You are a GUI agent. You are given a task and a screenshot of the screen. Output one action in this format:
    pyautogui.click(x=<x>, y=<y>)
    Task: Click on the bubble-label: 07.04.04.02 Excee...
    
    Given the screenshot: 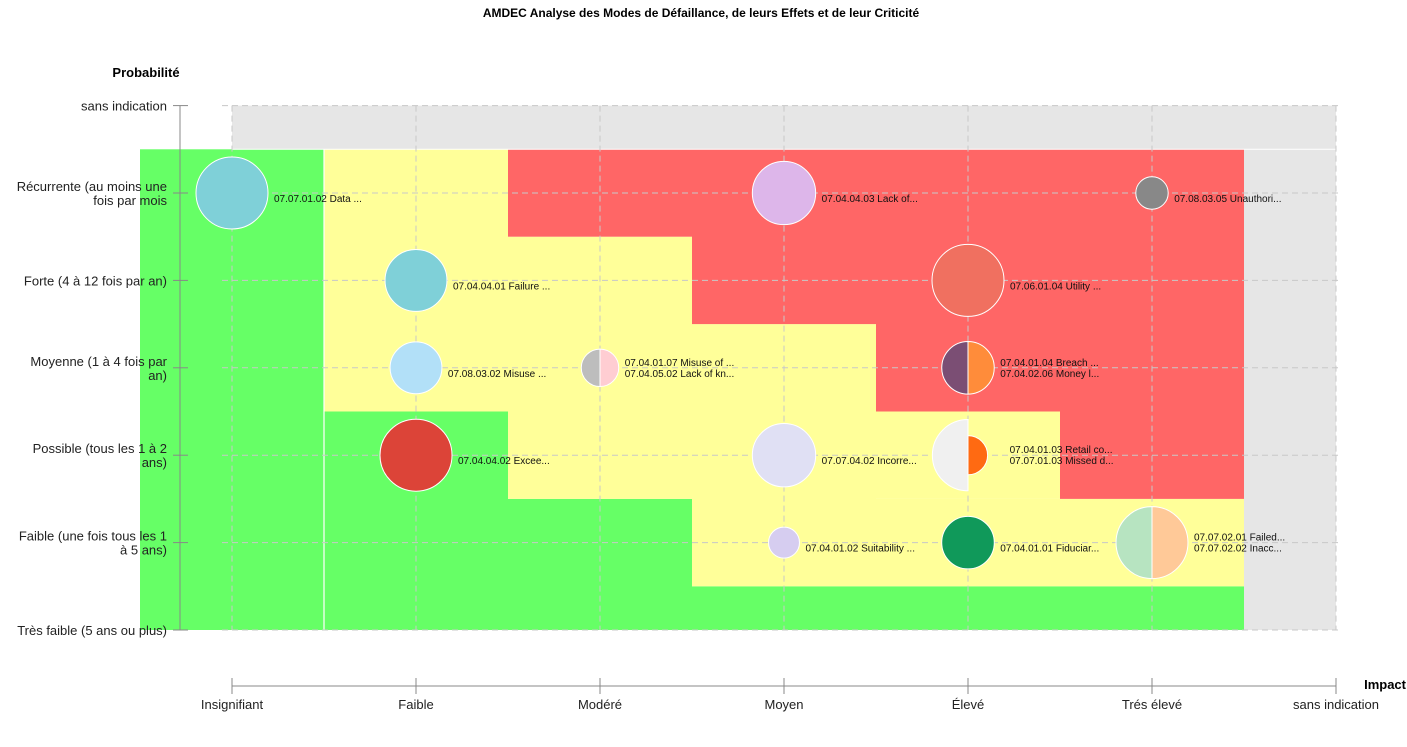 What is the action you would take?
    pyautogui.click(x=504, y=461)
    